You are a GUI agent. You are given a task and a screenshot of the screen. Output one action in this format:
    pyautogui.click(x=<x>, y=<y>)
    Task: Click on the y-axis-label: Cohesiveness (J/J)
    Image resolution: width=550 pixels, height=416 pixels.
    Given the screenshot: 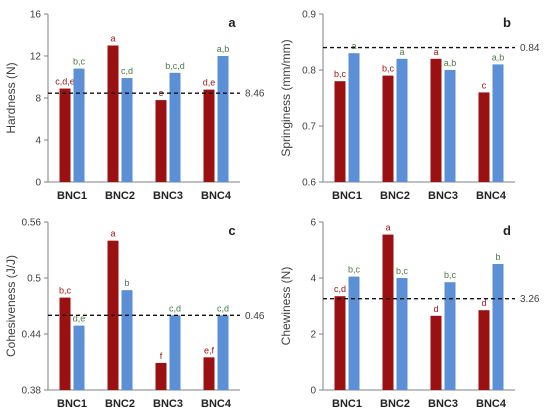 What is the action you would take?
    pyautogui.click(x=11, y=306)
    